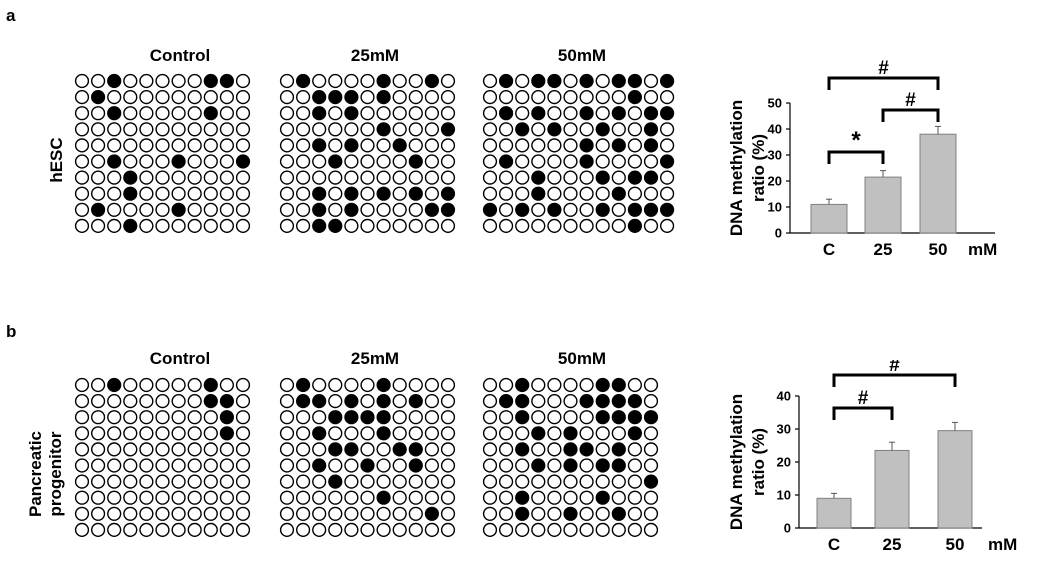 The width and height of the screenshot is (1040, 561). What do you see at coordinates (758, 168) in the screenshot?
I see `y-axis-label-line: ratio (%)` at bounding box center [758, 168].